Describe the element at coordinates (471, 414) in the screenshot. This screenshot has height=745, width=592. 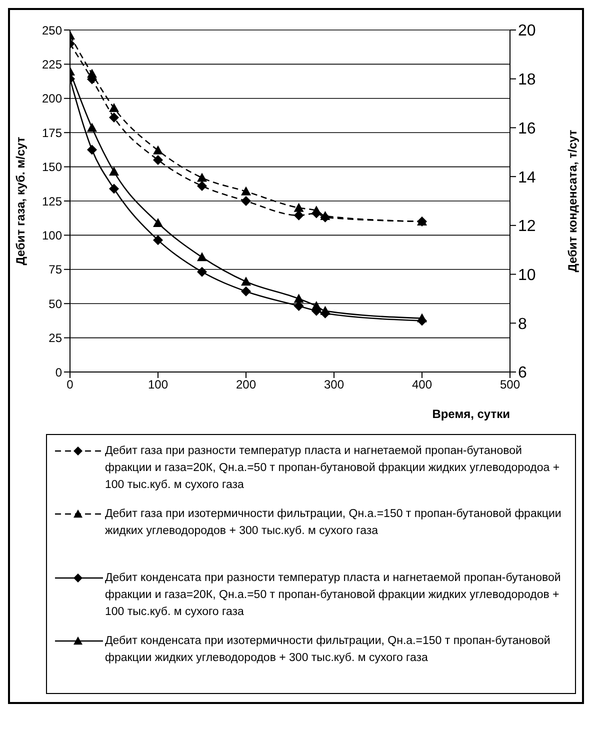
I see `x-axis-title: Время, сутки` at that location.